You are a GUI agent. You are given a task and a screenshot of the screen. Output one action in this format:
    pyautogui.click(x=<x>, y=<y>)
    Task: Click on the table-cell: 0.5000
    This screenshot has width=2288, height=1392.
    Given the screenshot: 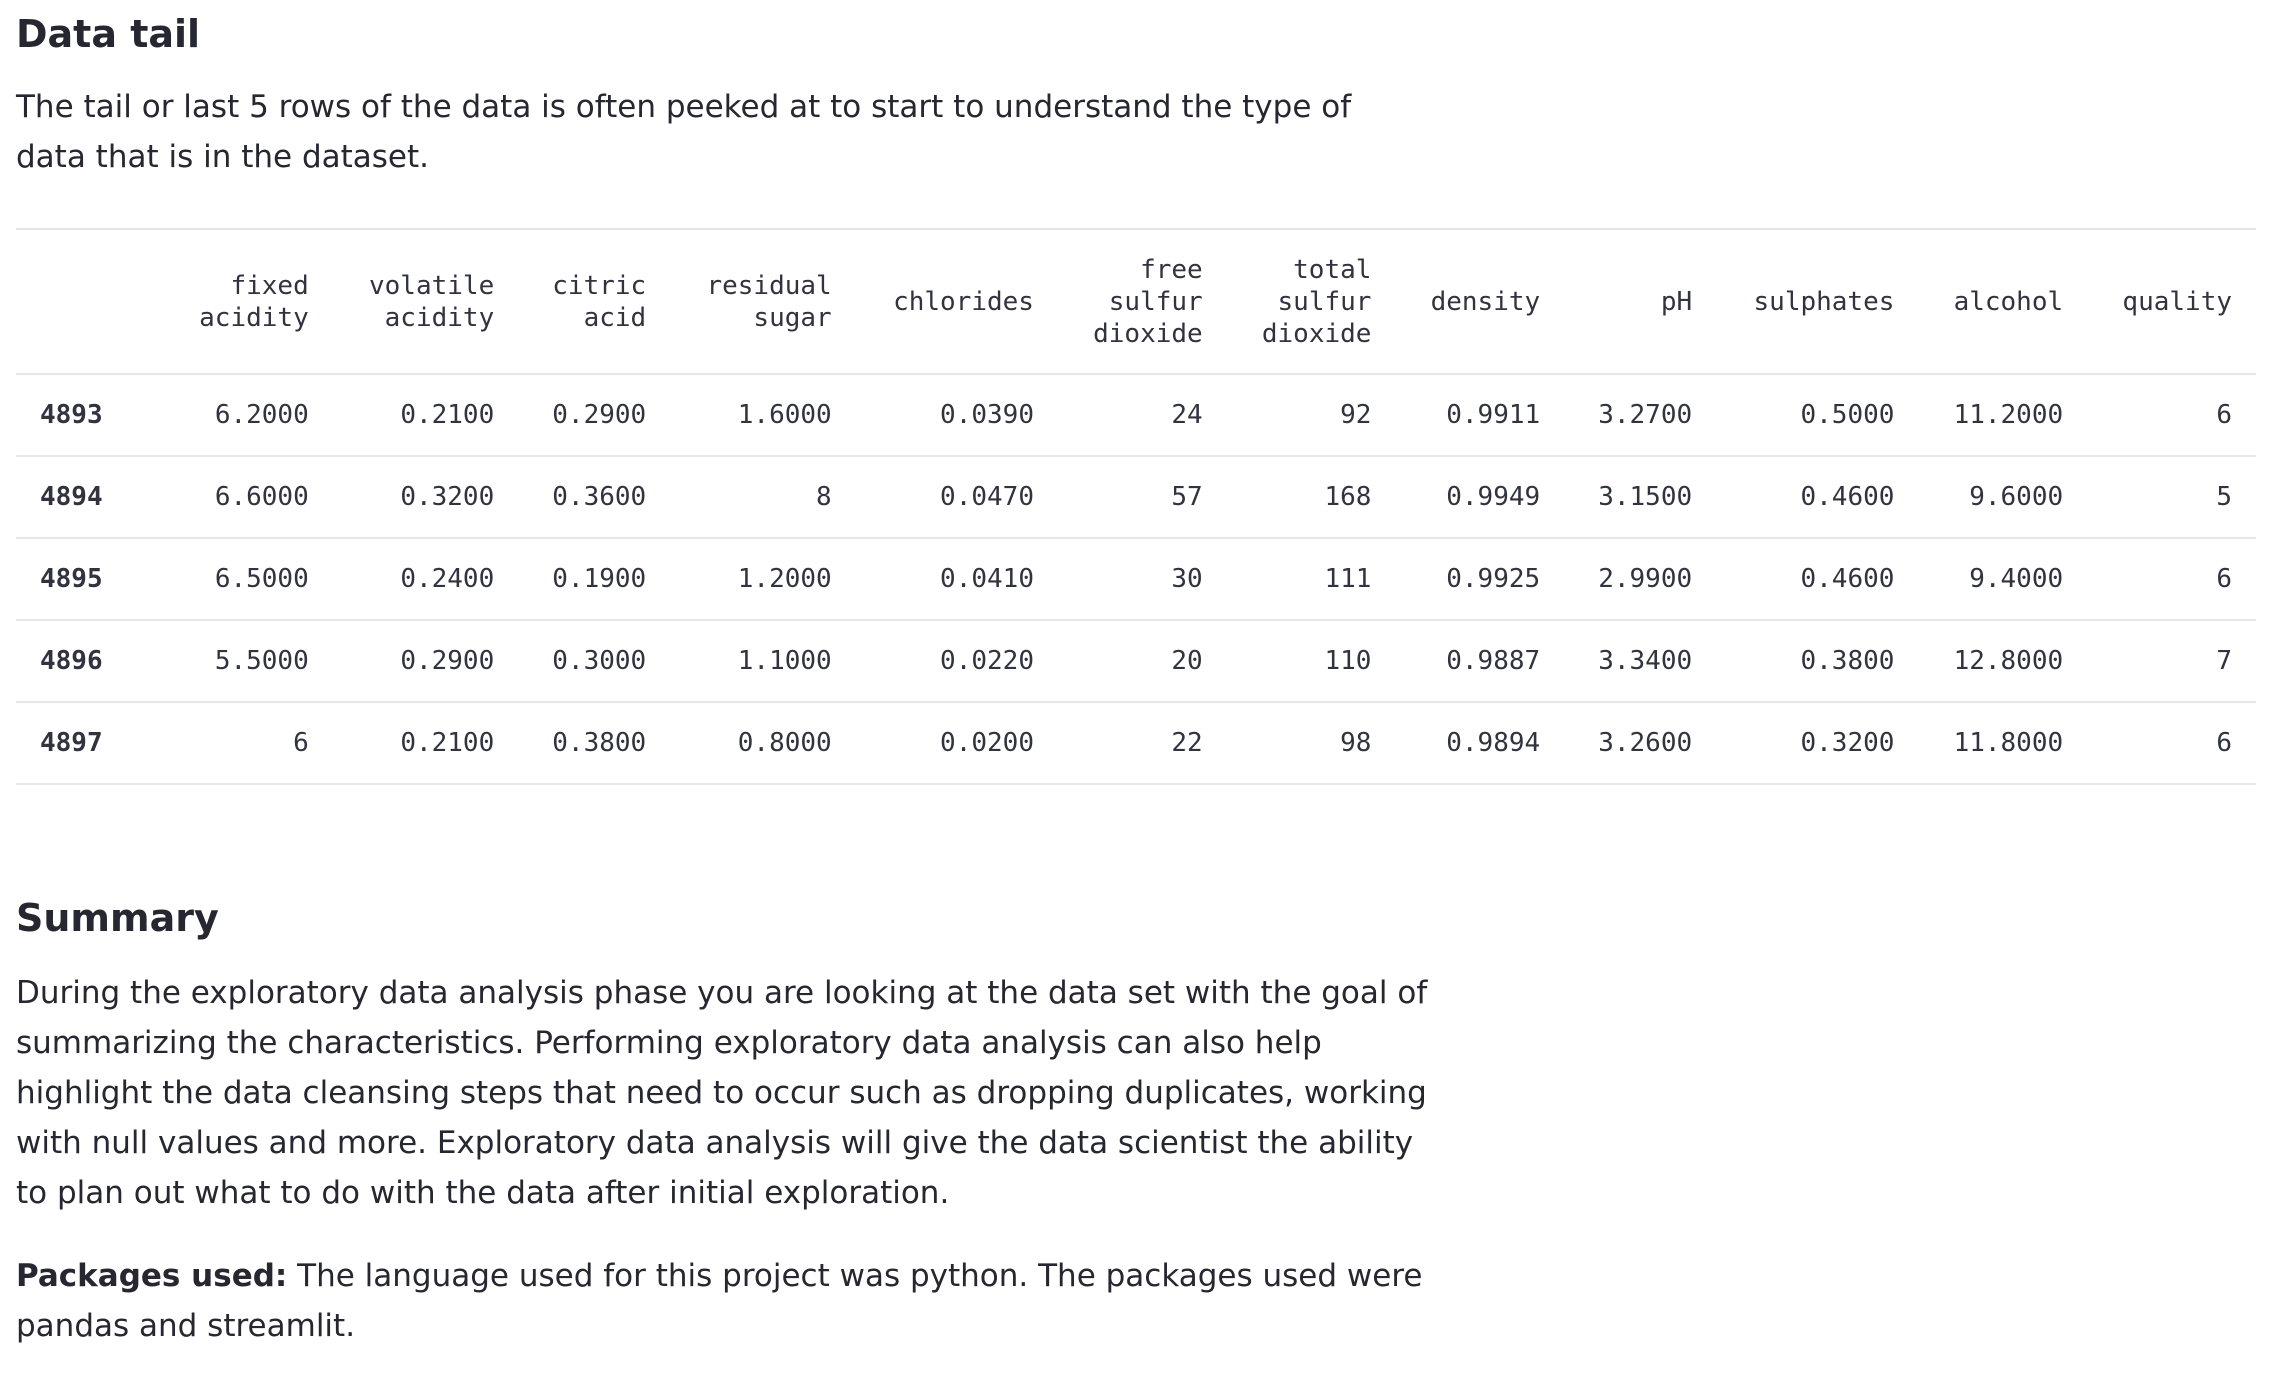 What is the action you would take?
    pyautogui.click(x=1817, y=415)
    